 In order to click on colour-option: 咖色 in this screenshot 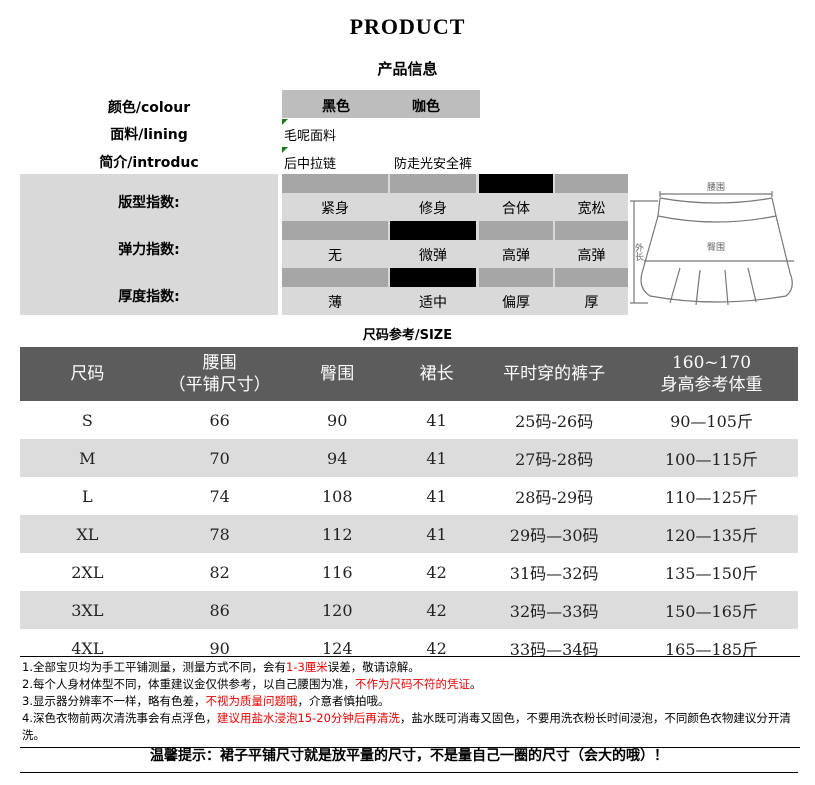, I will do `click(426, 107)`.